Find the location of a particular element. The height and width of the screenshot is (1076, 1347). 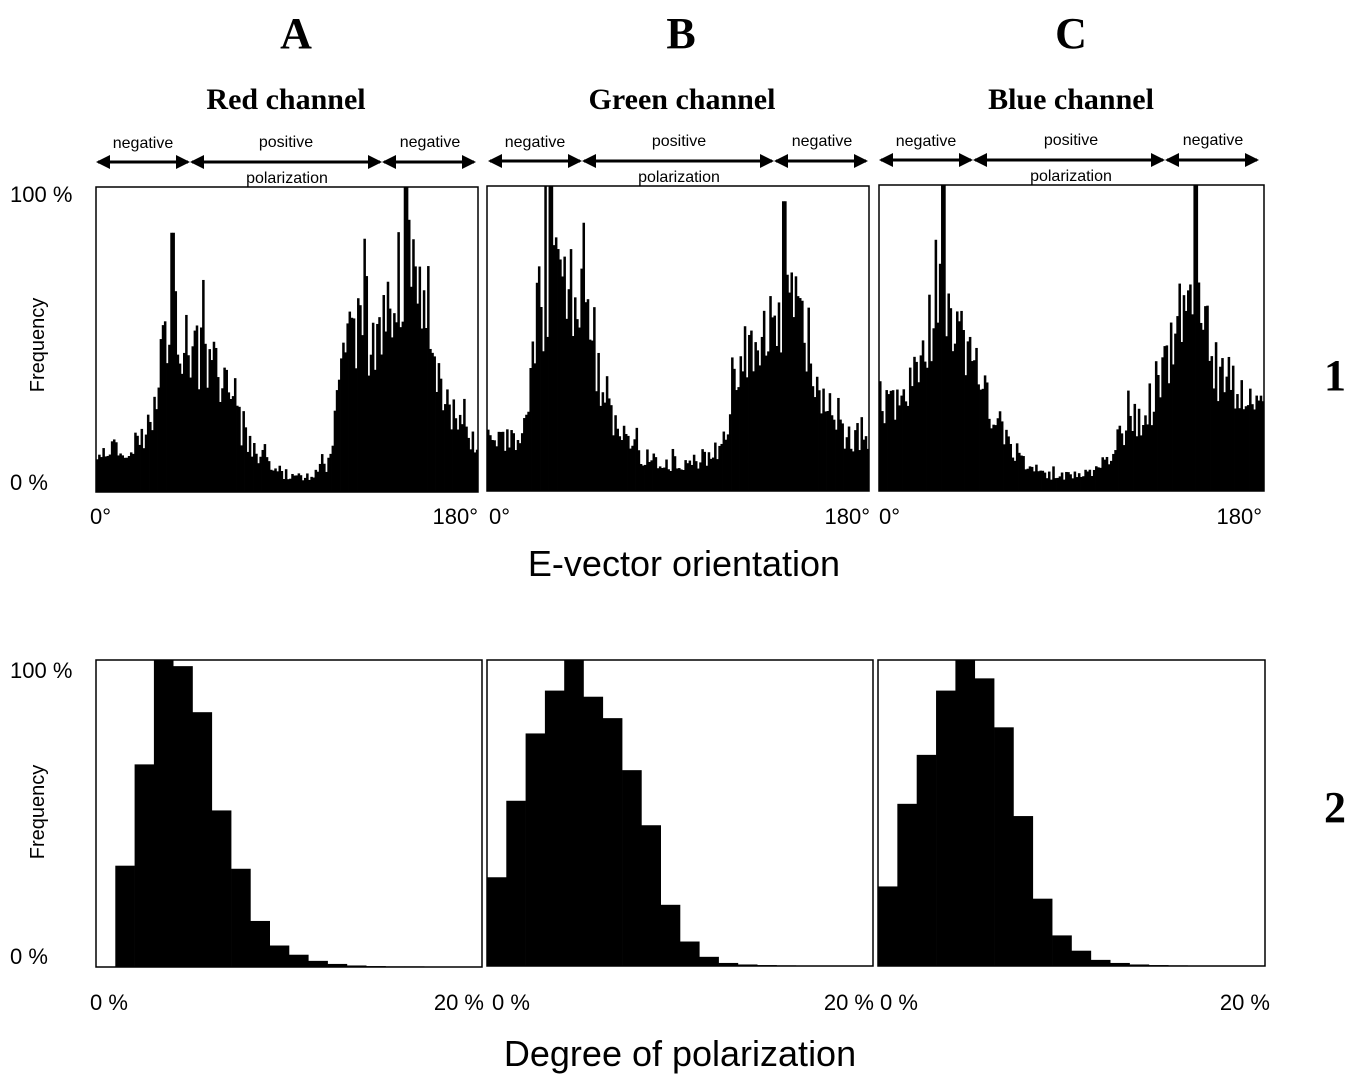

polarization-annotation-a: negative positive negative polarization is located at coordinates (286, 160).